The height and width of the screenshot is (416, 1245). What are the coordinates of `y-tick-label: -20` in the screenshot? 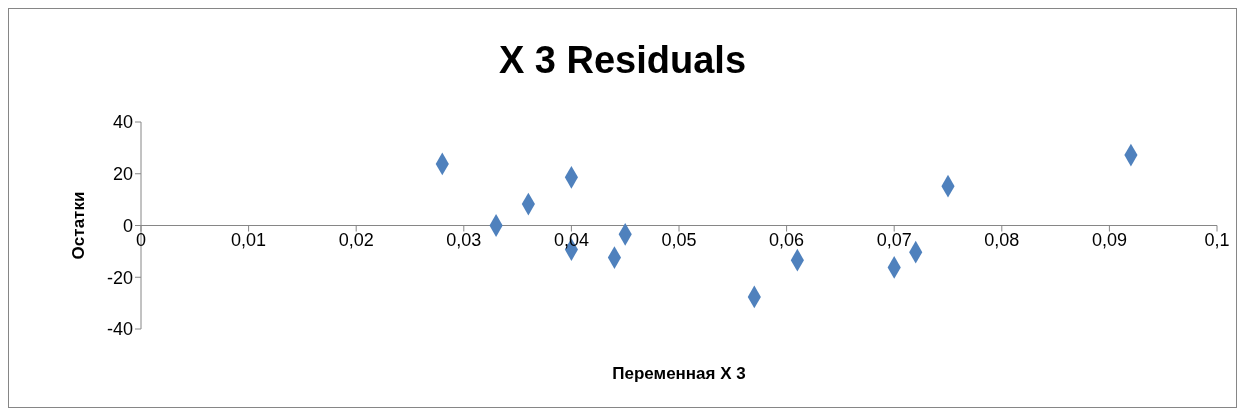 It's located at (119, 277).